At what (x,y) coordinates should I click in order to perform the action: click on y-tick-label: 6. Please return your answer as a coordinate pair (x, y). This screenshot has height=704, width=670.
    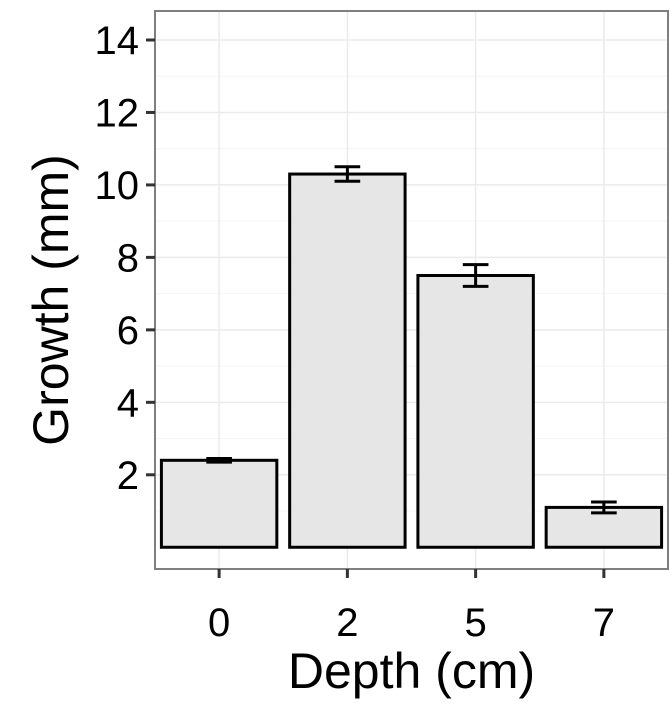
    Looking at the image, I should click on (128, 331).